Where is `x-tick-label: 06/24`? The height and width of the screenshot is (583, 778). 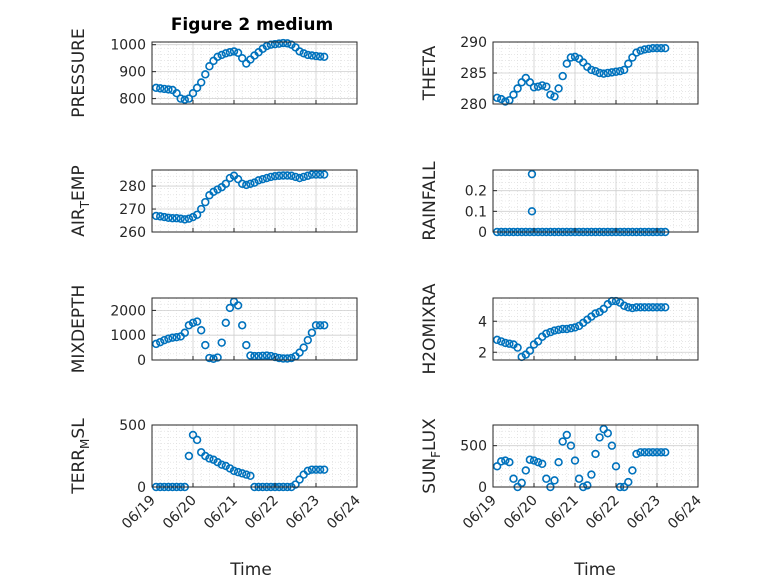 x-tick-label: 06/24 is located at coordinates (344, 512).